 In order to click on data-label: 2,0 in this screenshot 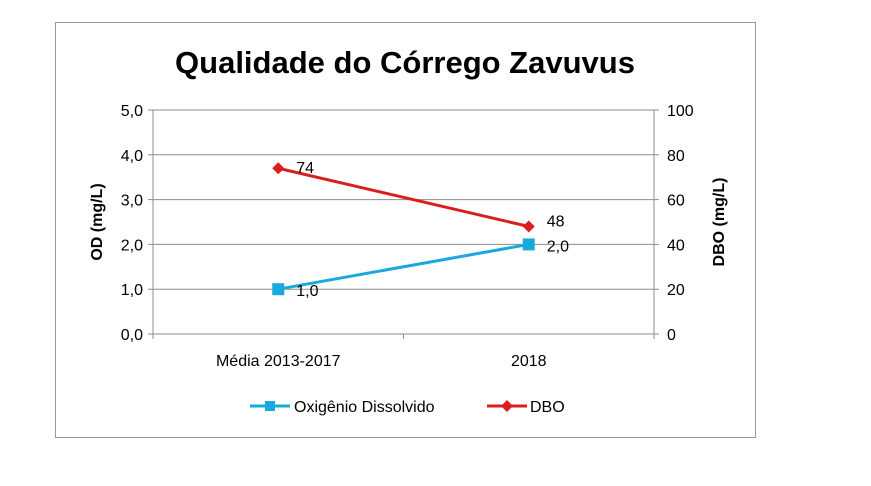, I will do `click(558, 246)`.